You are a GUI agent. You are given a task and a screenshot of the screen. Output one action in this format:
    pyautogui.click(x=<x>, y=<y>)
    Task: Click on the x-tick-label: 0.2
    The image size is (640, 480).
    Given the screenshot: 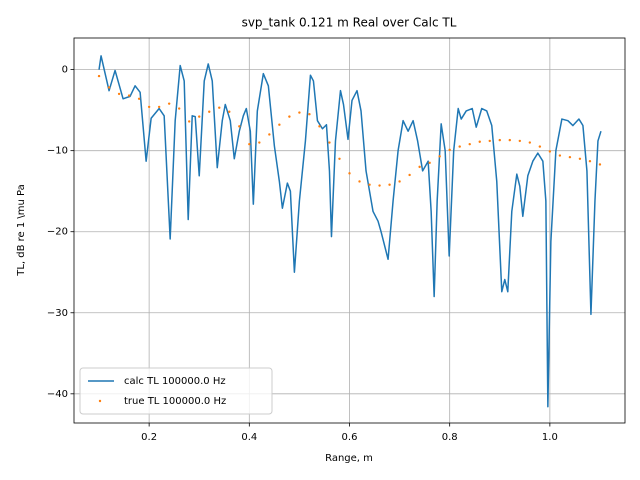 What is the action you would take?
    pyautogui.click(x=149, y=437)
    